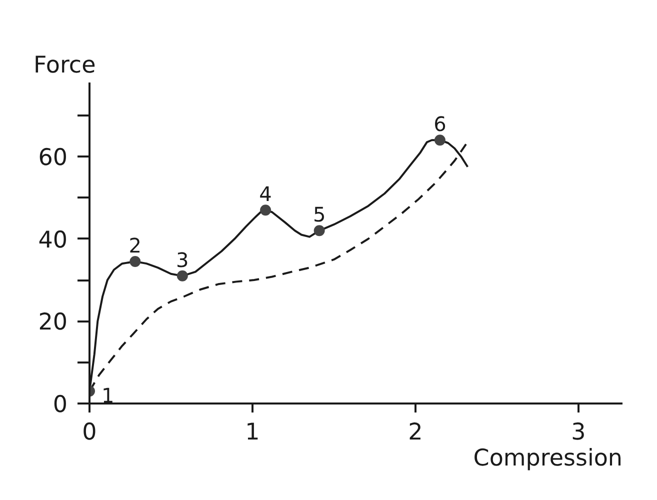  Describe the element at coordinates (89, 433) in the screenshot. I see `x-tick-label: 0` at that location.